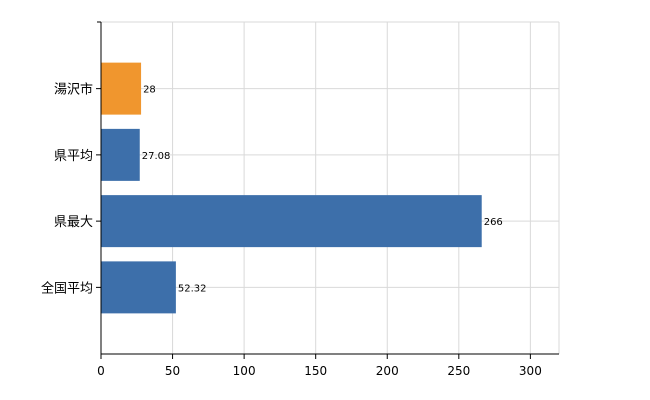 The width and height of the screenshot is (650, 400). I want to click on x-tick-label: 200, so click(387, 371).